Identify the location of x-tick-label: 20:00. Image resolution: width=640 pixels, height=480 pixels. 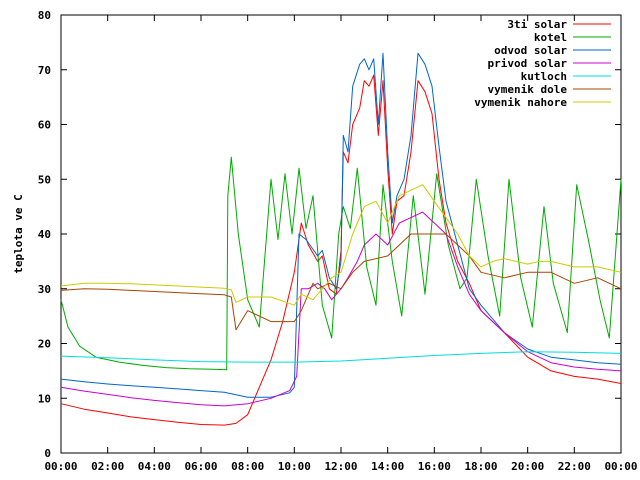
(527, 466).